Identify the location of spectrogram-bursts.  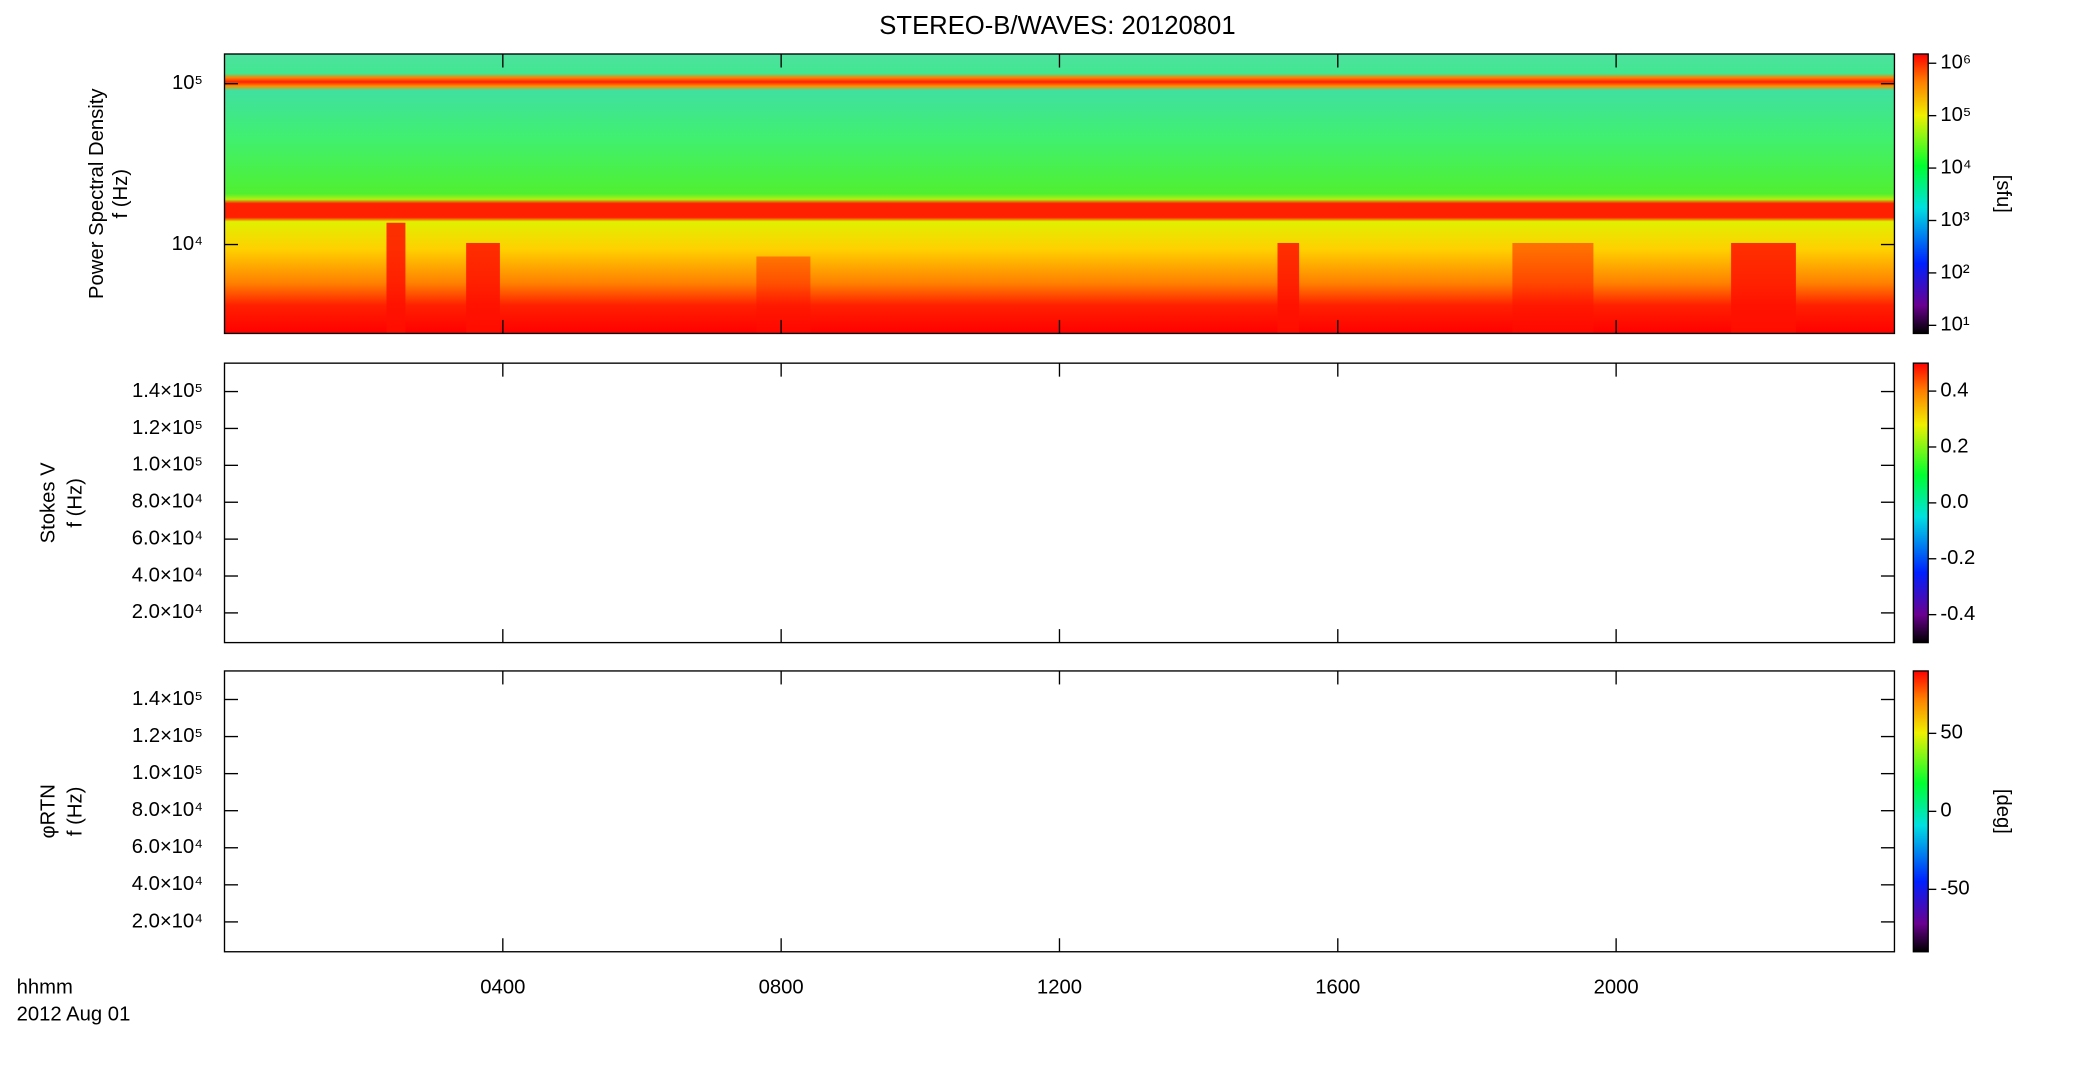
(1091, 278).